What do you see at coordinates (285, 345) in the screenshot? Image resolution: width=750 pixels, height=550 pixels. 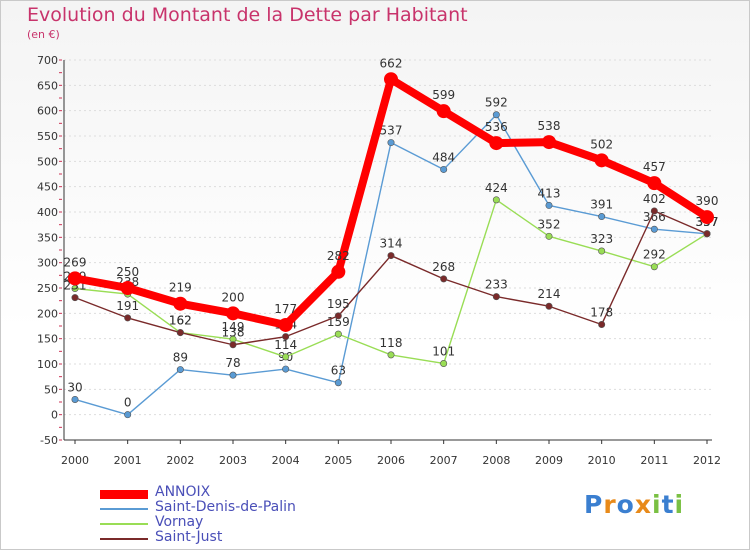 I see `data-label: 114` at bounding box center [285, 345].